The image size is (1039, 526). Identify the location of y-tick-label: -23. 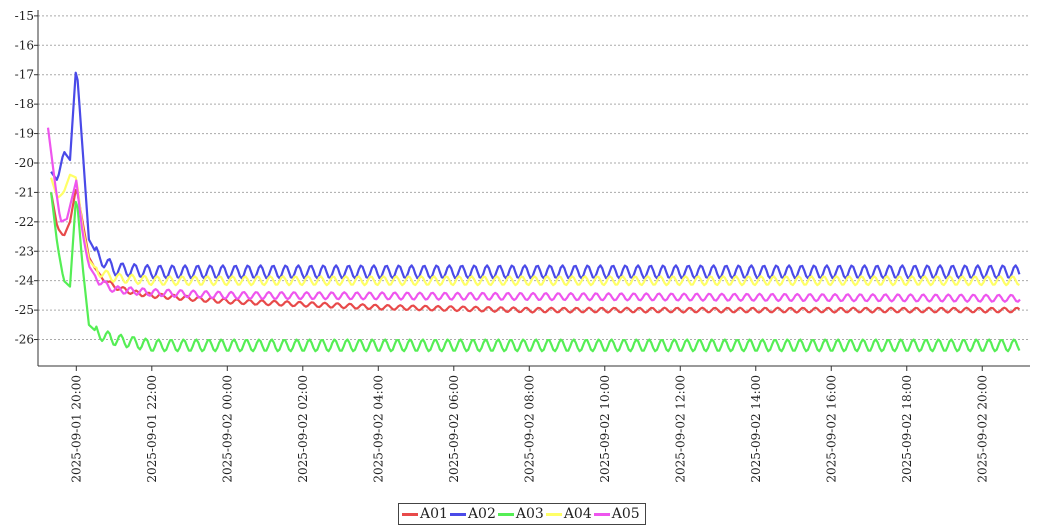
(24, 251).